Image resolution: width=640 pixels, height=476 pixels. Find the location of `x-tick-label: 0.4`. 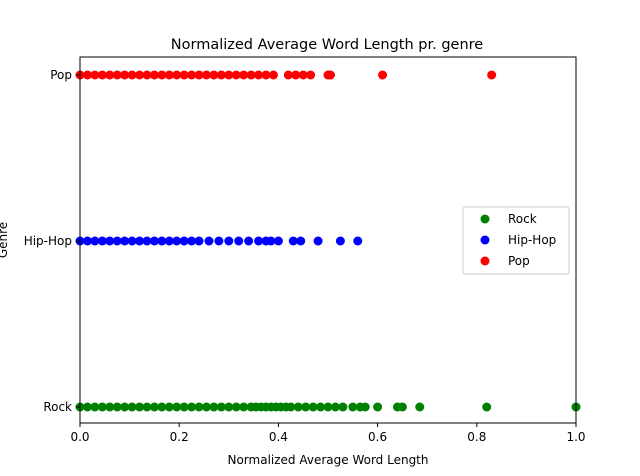

x-tick-label: 0.4 is located at coordinates (278, 437).